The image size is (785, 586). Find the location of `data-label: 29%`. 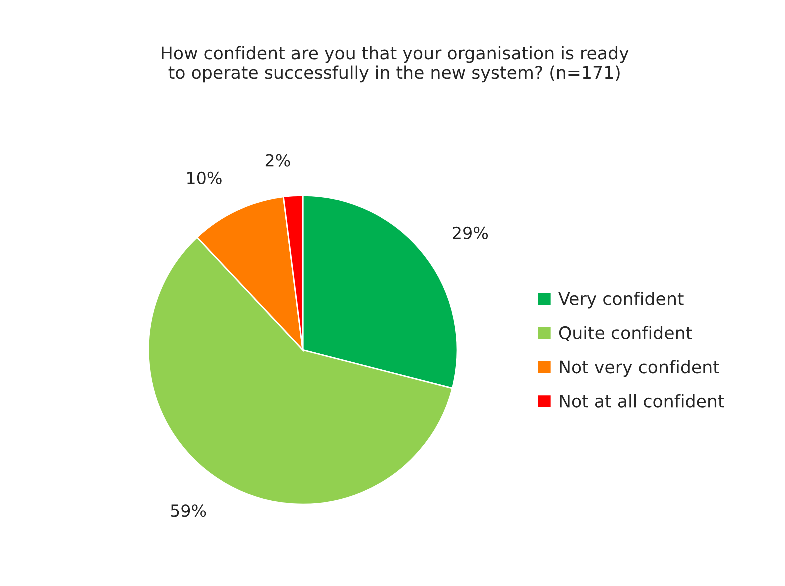

data-label: 29% is located at coordinates (470, 233).